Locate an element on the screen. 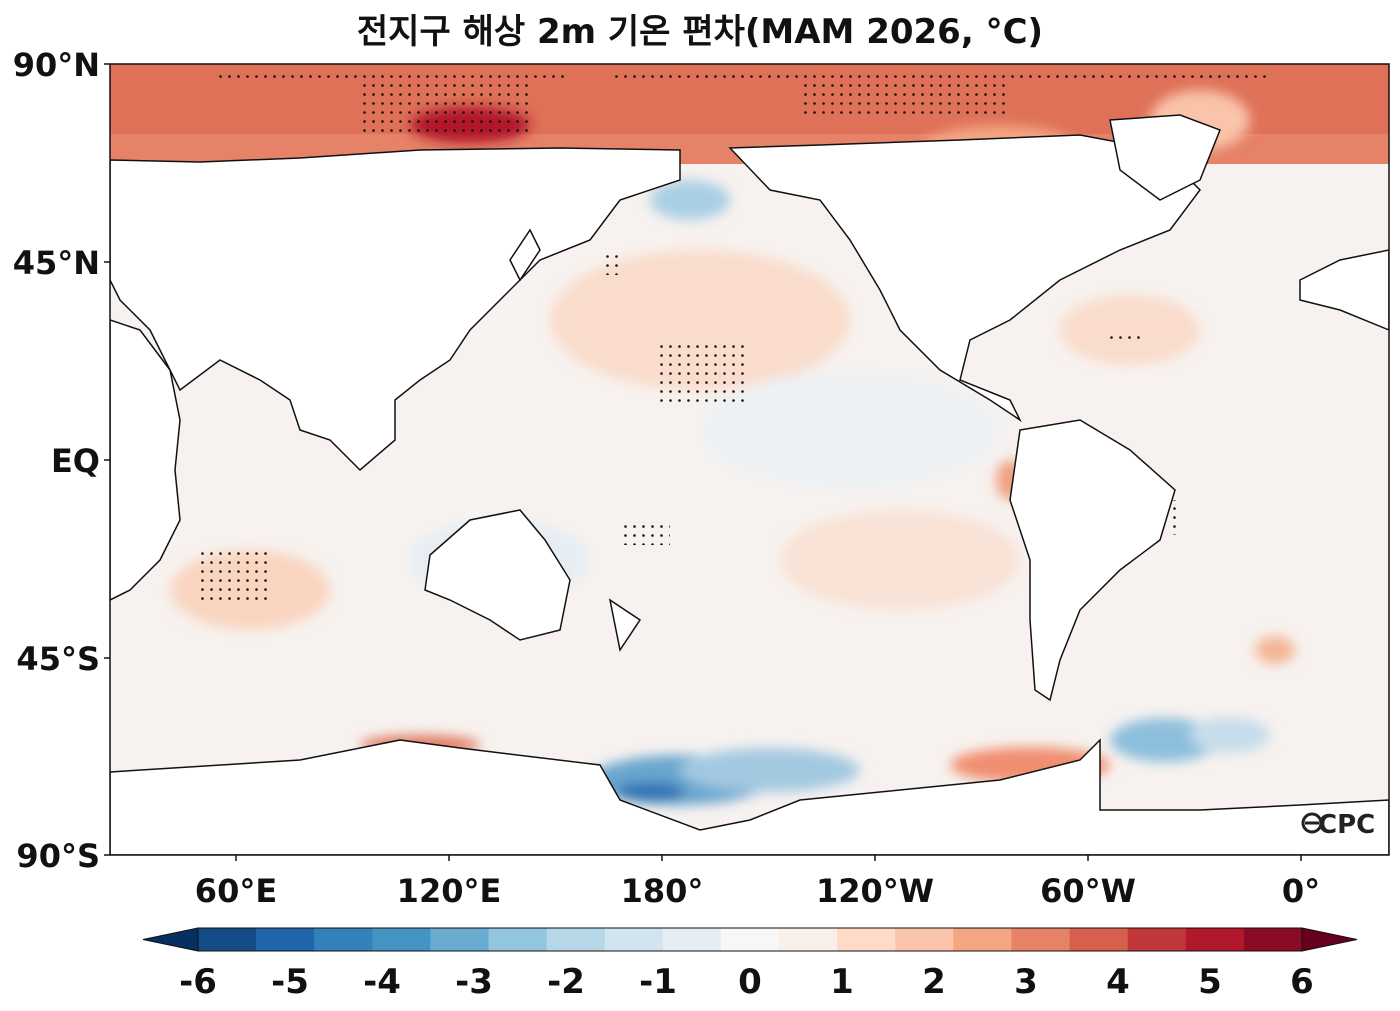  lat-tick-label: 90°S is located at coordinates (58, 856).